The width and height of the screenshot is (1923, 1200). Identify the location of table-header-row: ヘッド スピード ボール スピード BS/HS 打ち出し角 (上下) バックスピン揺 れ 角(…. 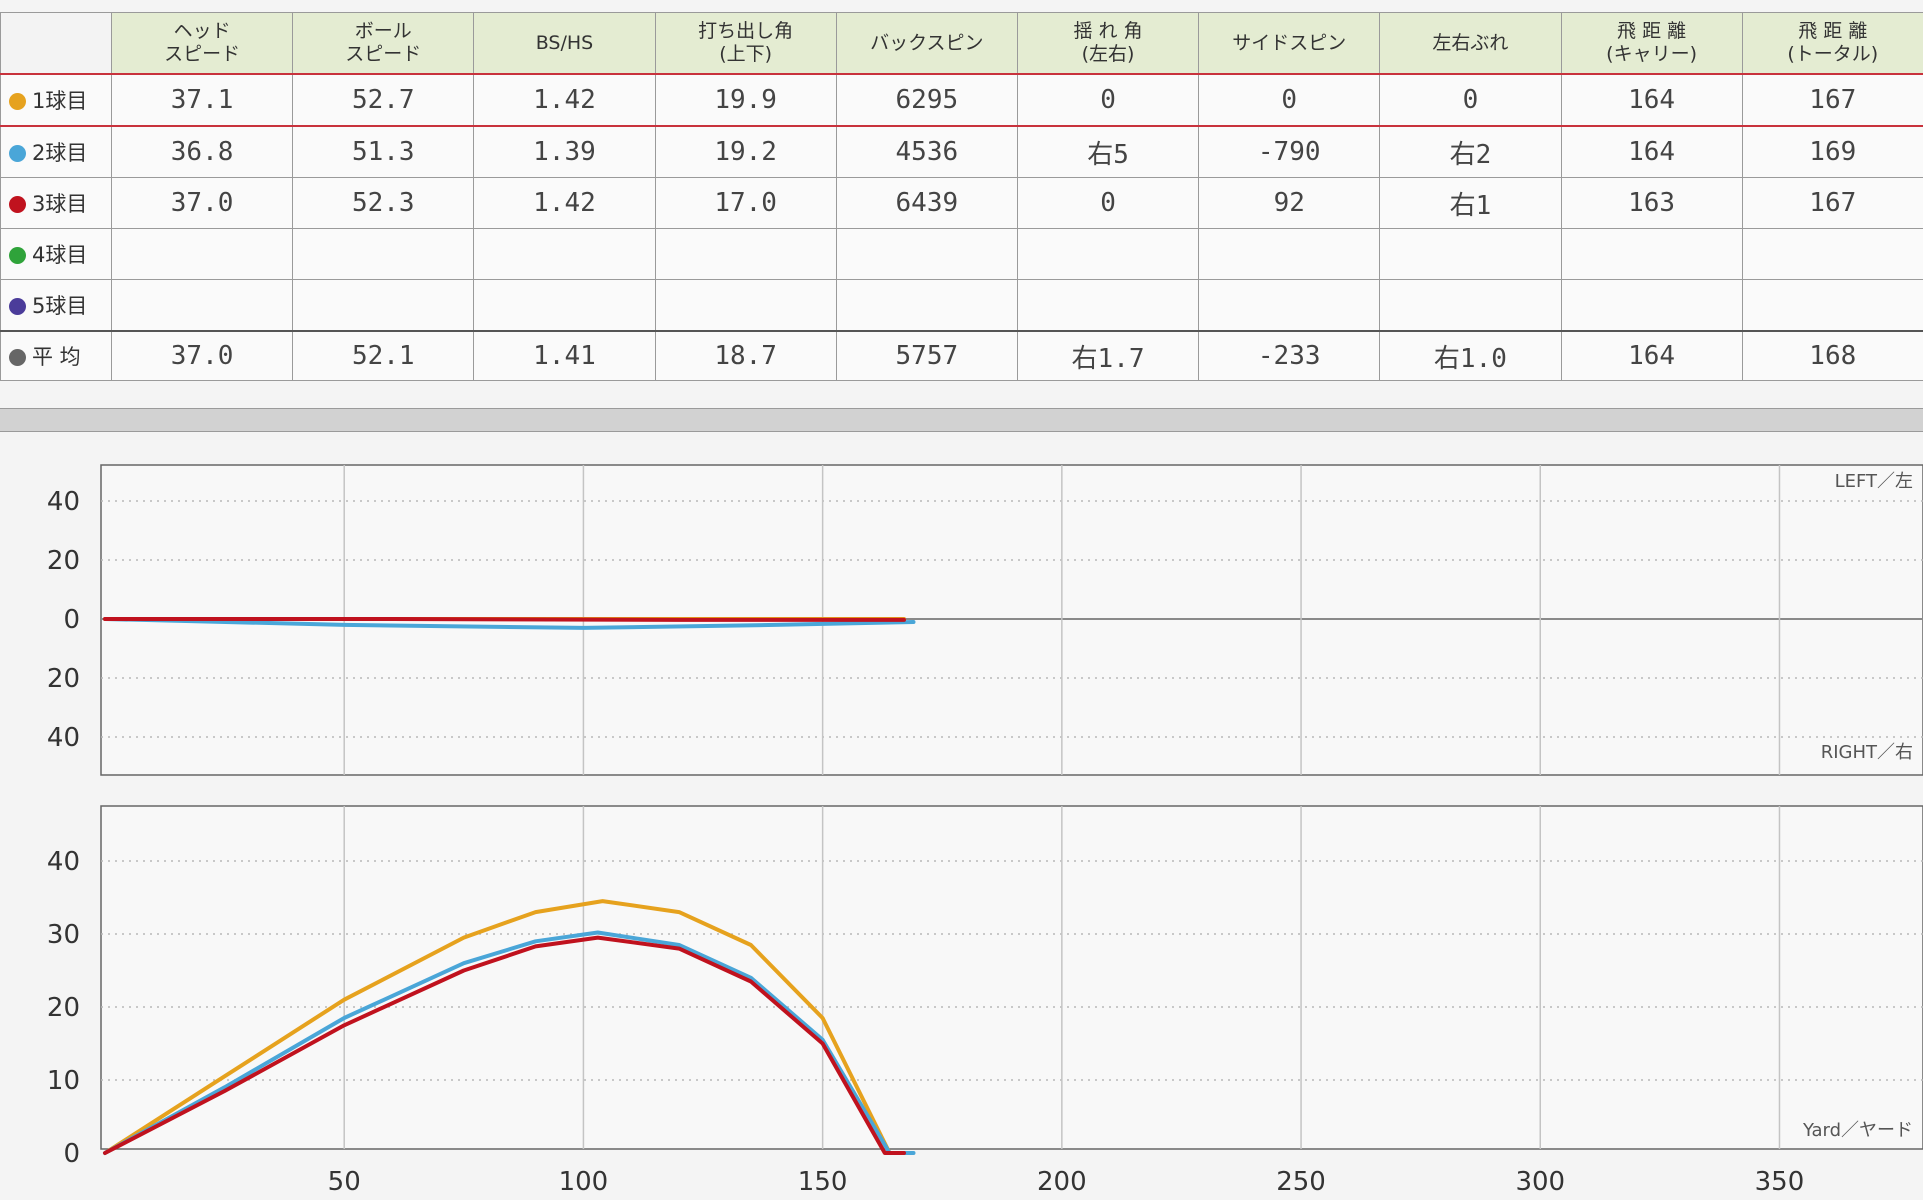
(961, 43).